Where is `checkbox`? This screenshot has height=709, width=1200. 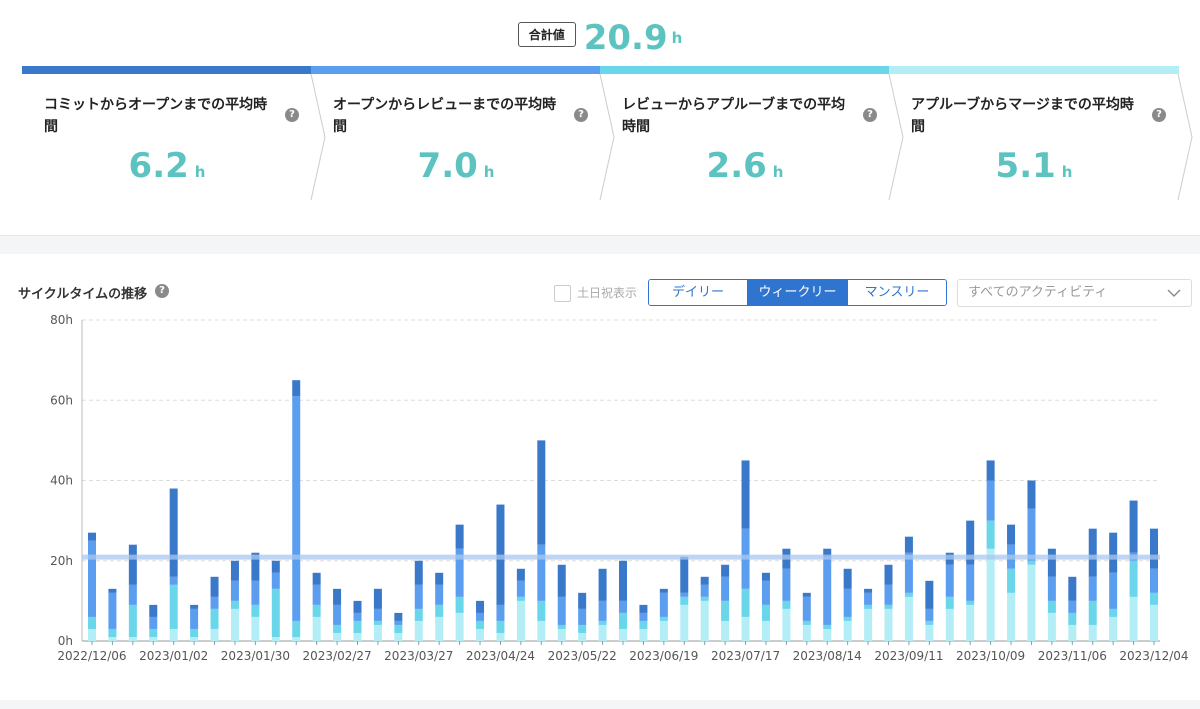
checkbox is located at coordinates (562, 293).